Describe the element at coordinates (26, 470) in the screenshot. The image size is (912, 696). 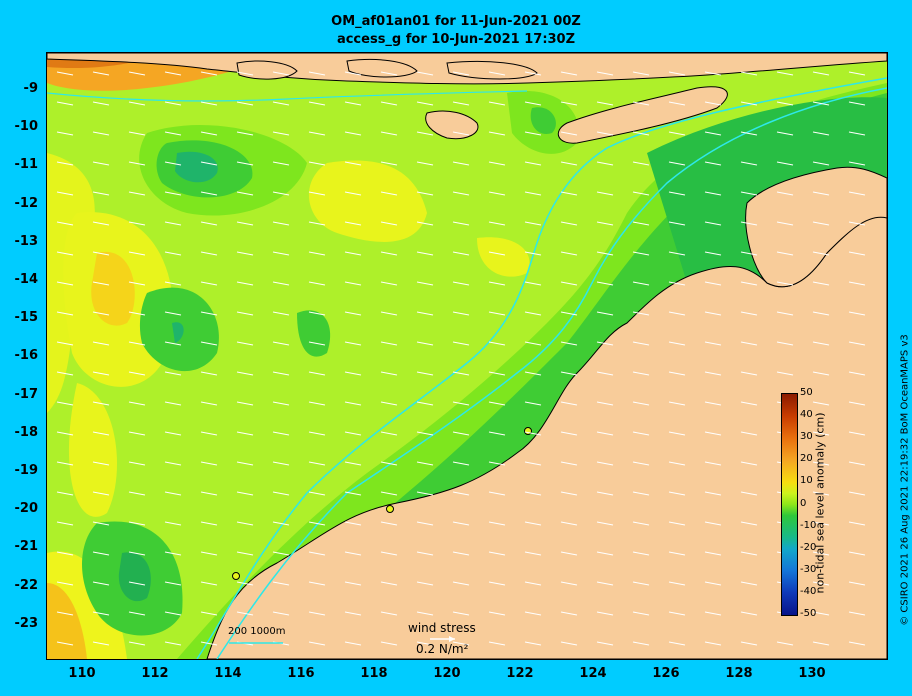
I see `y-tick-label: -19` at that location.